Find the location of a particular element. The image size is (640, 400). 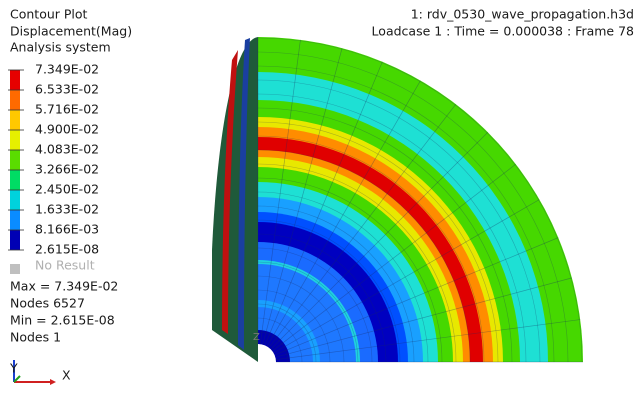

legend-label: 3.266E-02 is located at coordinates (67, 169).